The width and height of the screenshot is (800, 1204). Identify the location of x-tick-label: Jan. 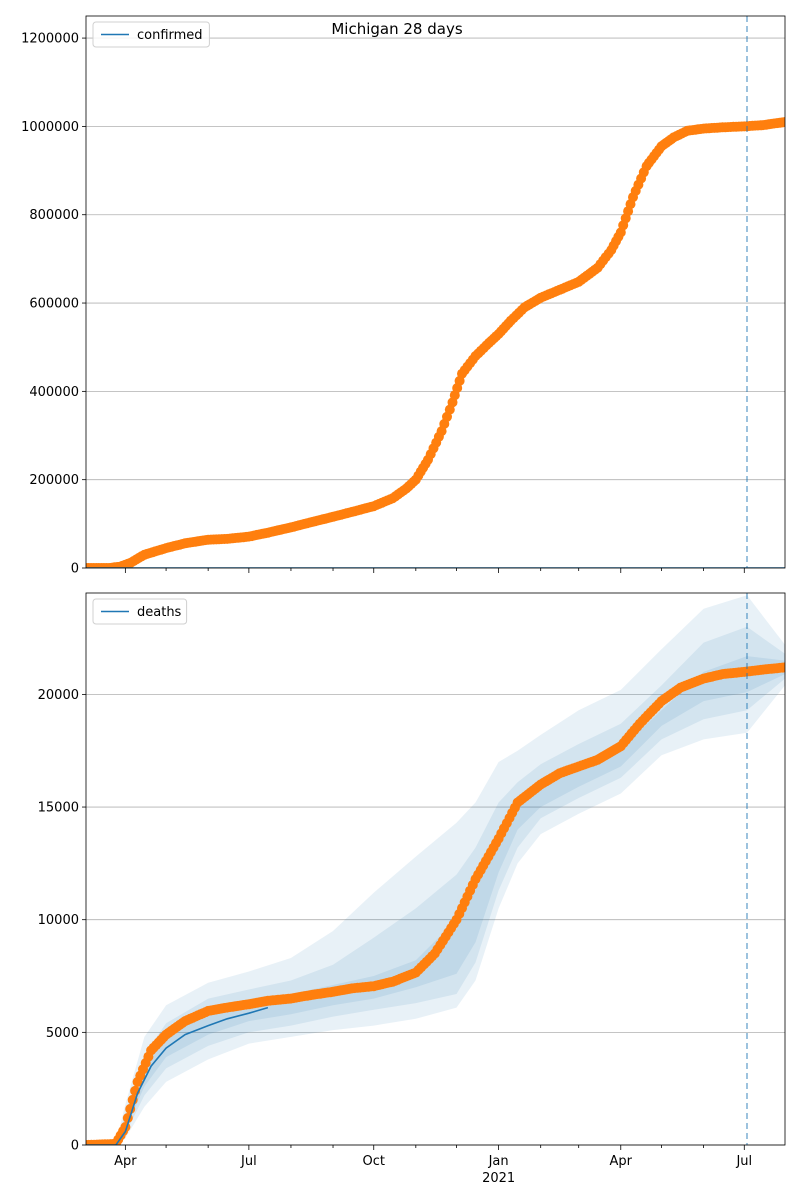
(498, 1161).